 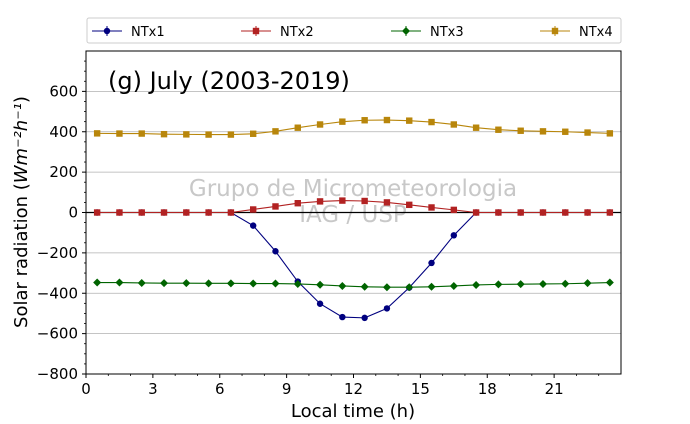 What do you see at coordinates (21, 212) in the screenshot?
I see `y-axis-label: Solar radiation (Wm⁻²h⁻¹)` at bounding box center [21, 212].